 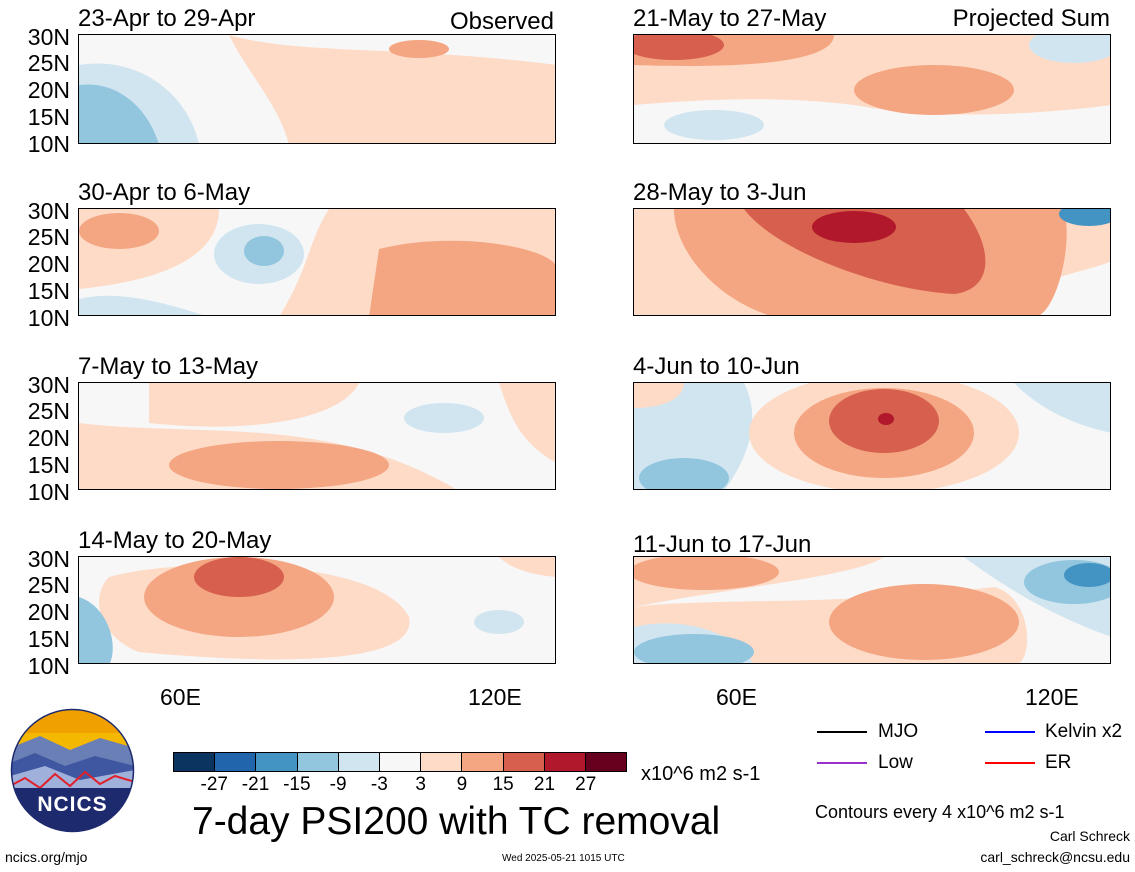 What do you see at coordinates (167, 18) in the screenshot?
I see `panel-title-left-1: 23-Apr to 29-Apr` at bounding box center [167, 18].